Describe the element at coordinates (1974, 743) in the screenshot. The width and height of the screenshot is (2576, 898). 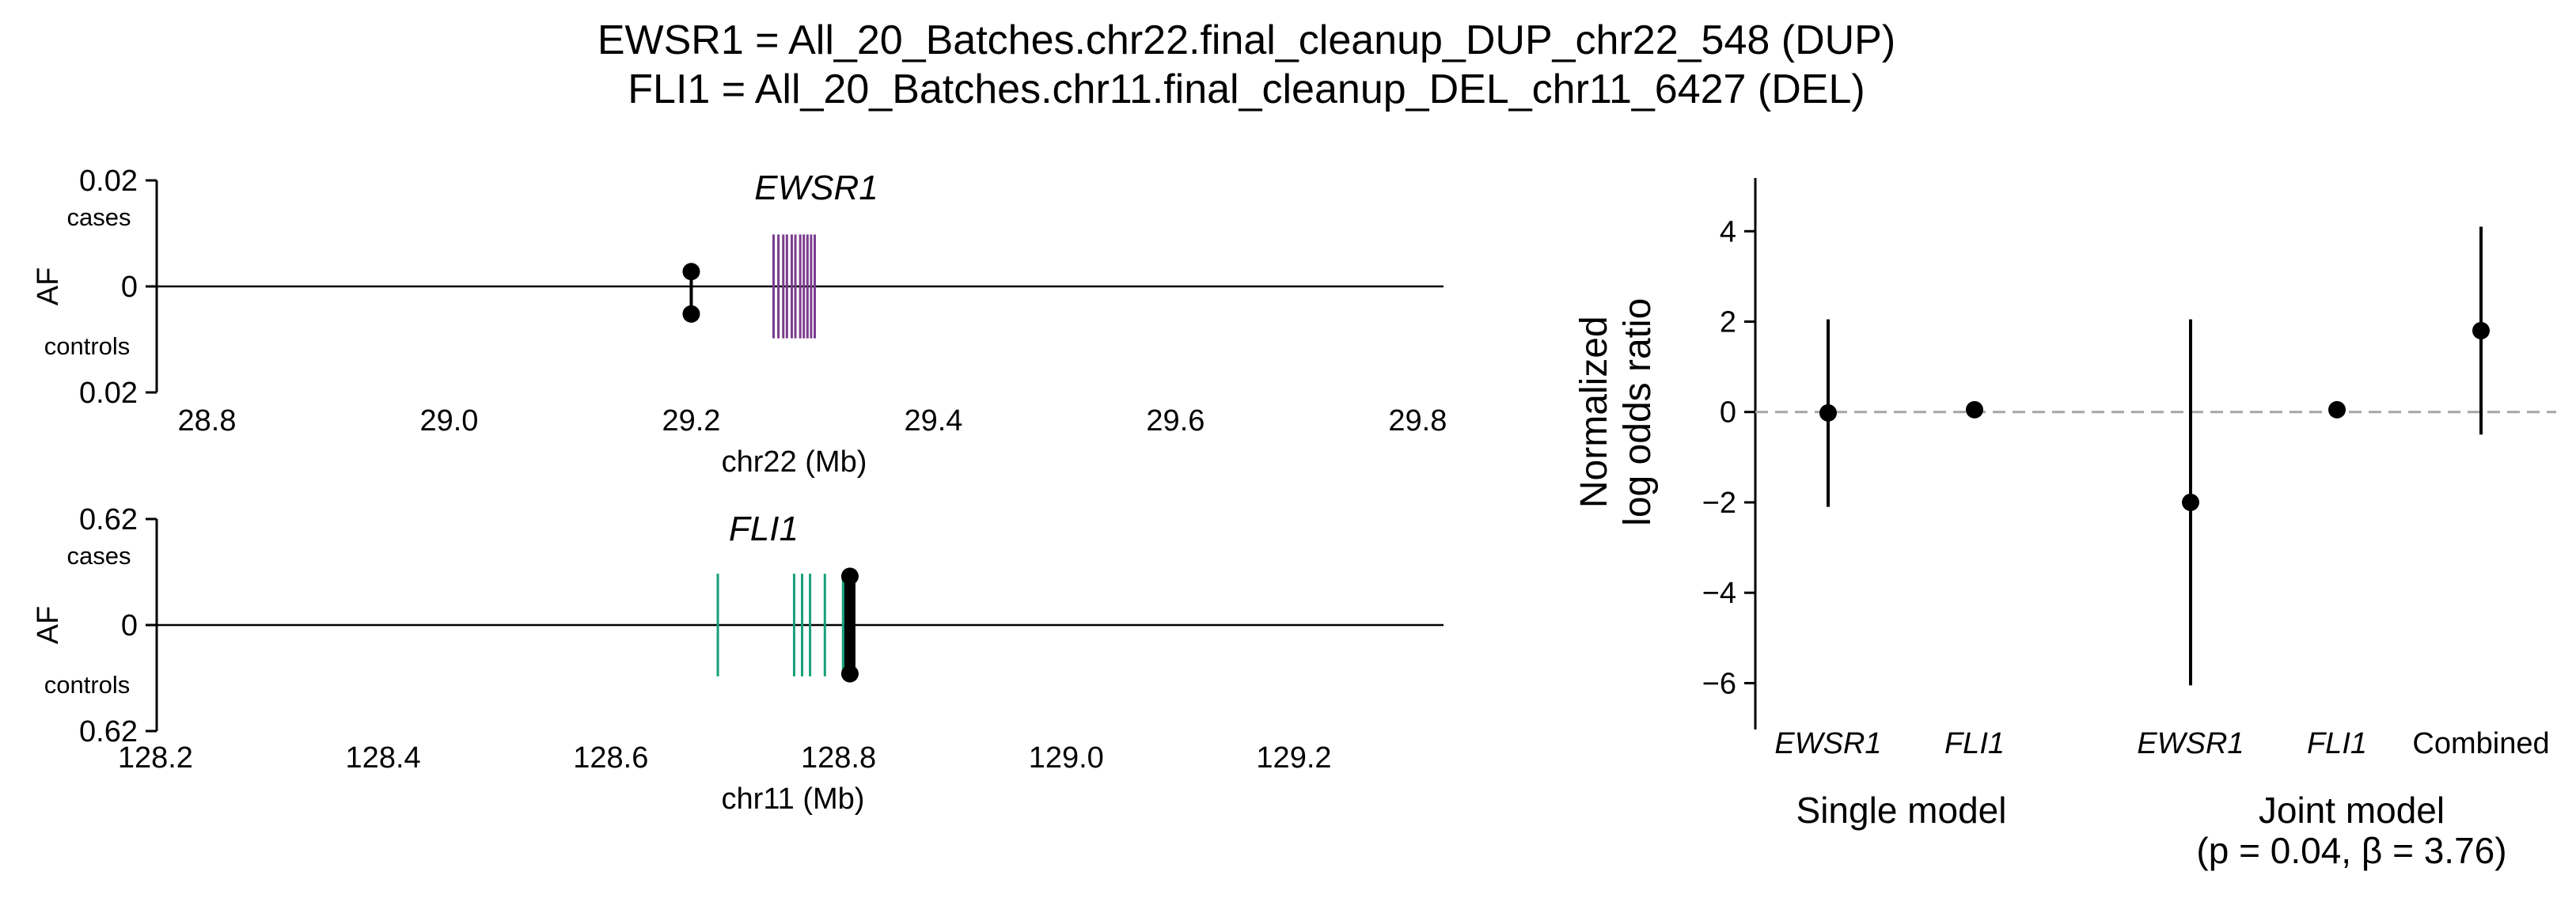
I see `forest-category-label-1: FLI1` at that location.